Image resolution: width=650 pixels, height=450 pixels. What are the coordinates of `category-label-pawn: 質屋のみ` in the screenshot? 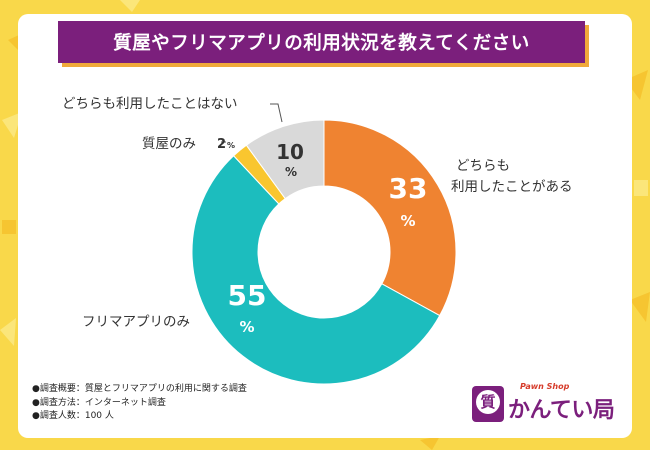 It's located at (169, 144).